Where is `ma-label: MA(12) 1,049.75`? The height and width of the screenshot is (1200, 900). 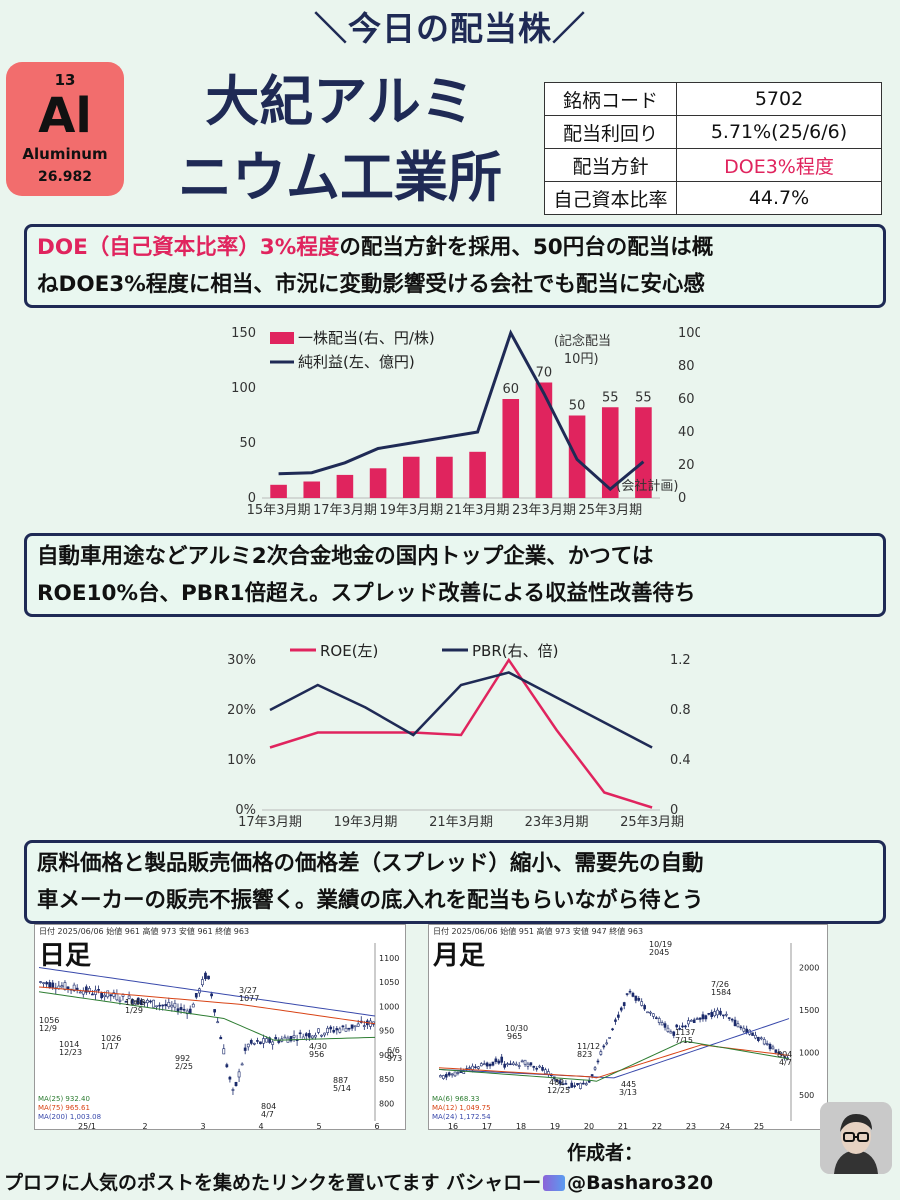 ma-label: MA(12) 1,049.75 is located at coordinates (461, 1108).